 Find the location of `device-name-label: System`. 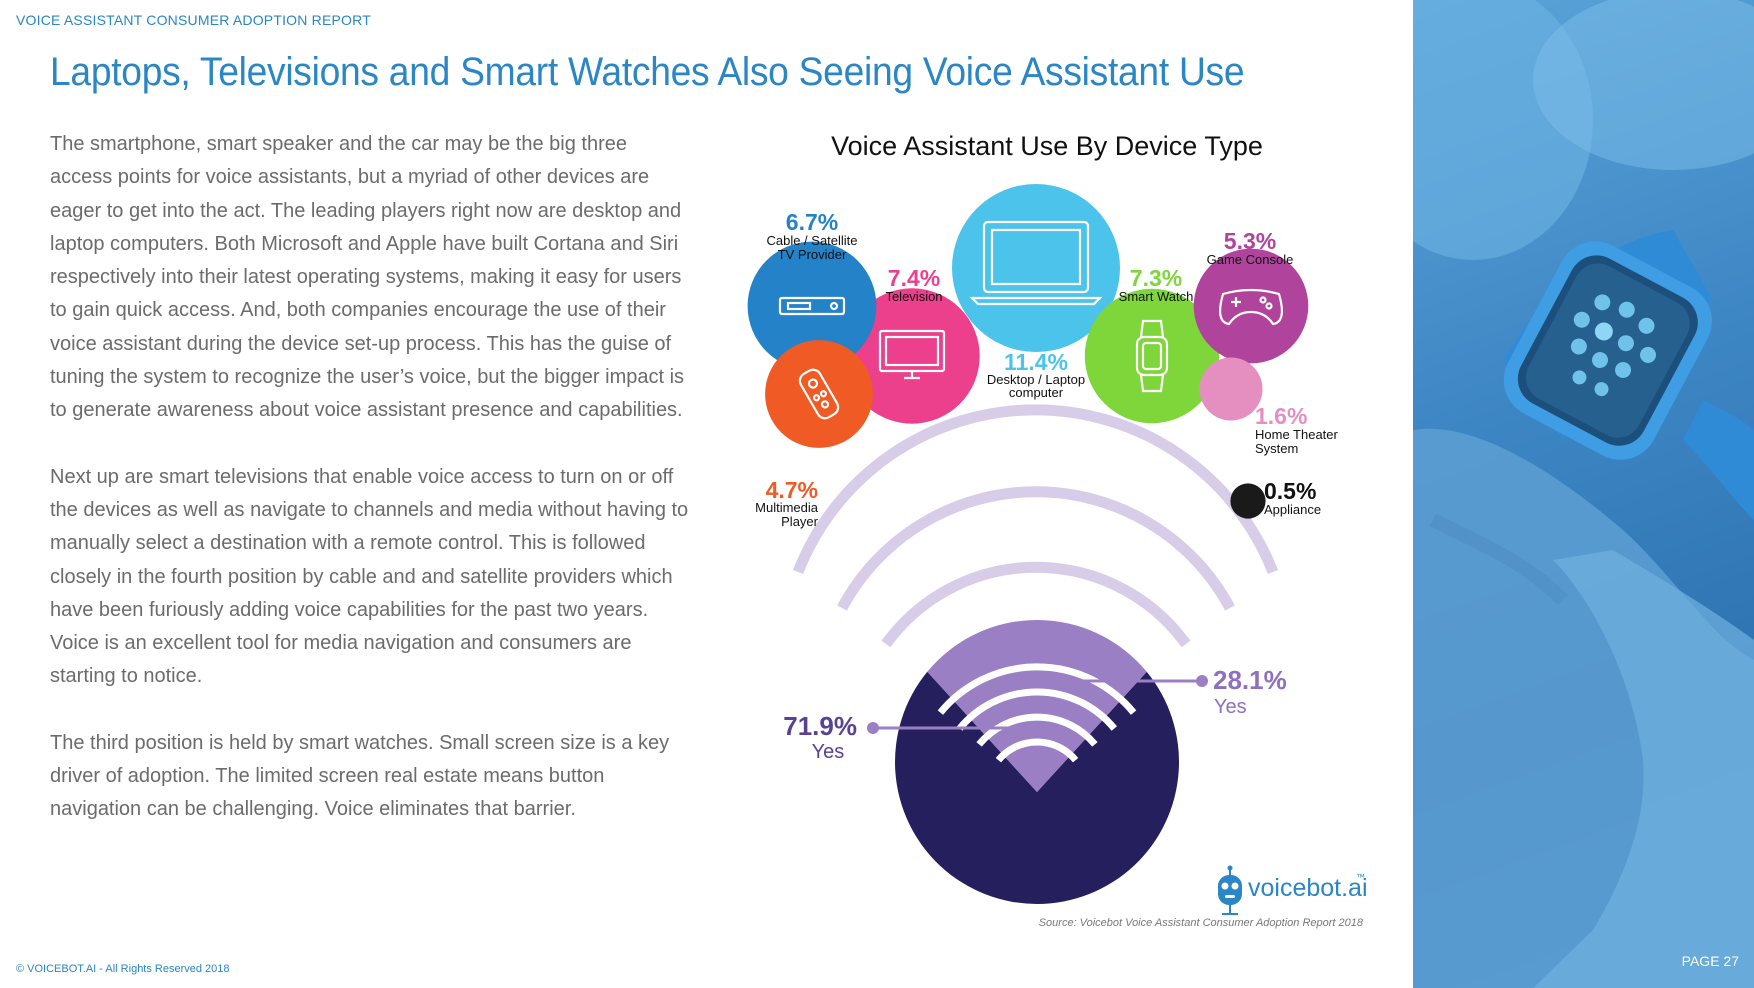

device-name-label: System is located at coordinates (1276, 448).